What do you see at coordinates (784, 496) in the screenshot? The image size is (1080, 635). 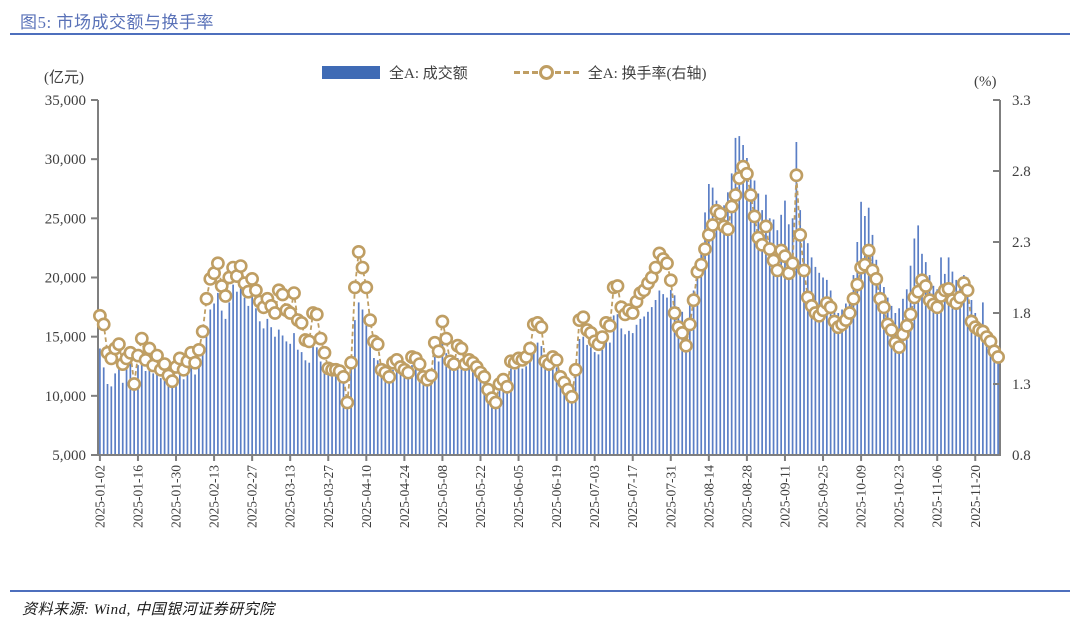 I see `x-axis-tick-label: 2025-09-11` at bounding box center [784, 496].